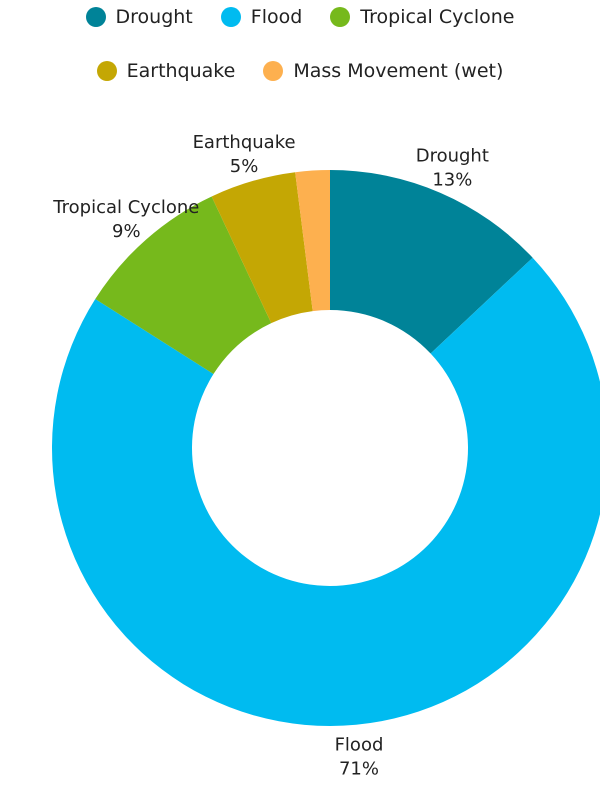 This screenshot has width=600, height=785. I want to click on legend-item-mass-movement-wet: Mass Movement (wet), so click(383, 71).